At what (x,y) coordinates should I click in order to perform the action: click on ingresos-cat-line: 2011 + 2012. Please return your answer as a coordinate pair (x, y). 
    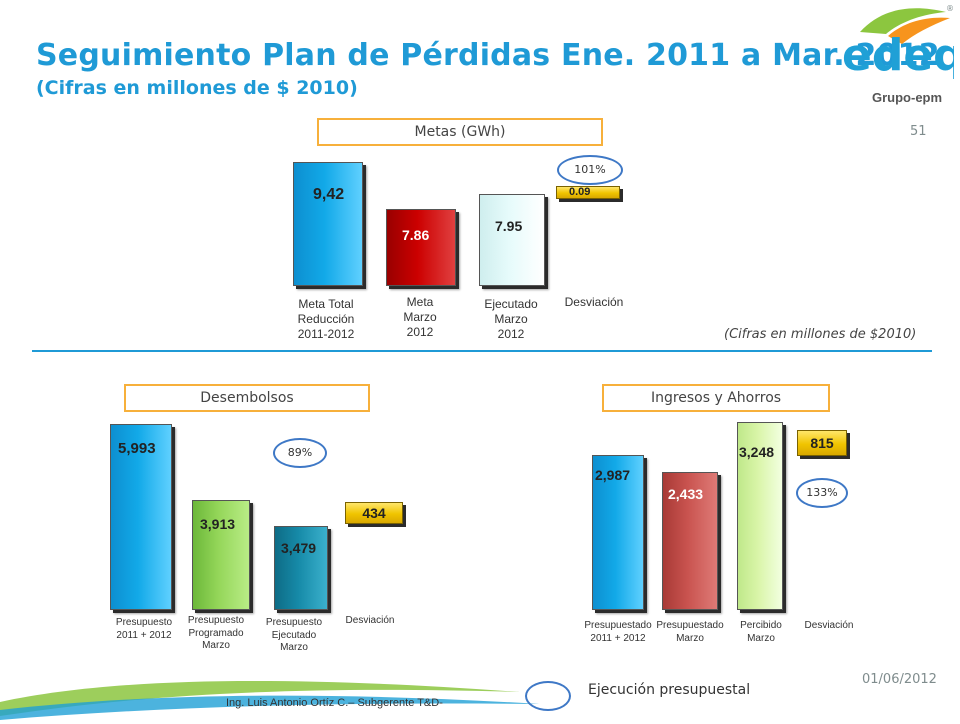
    Looking at the image, I should click on (618, 638).